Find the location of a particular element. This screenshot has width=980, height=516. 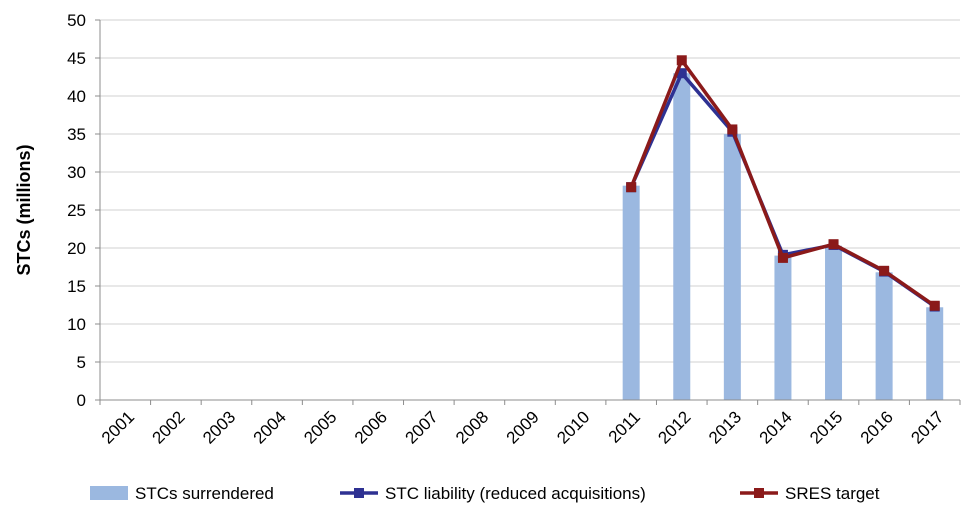

x-tick-label: 2014 is located at coordinates (776, 427).